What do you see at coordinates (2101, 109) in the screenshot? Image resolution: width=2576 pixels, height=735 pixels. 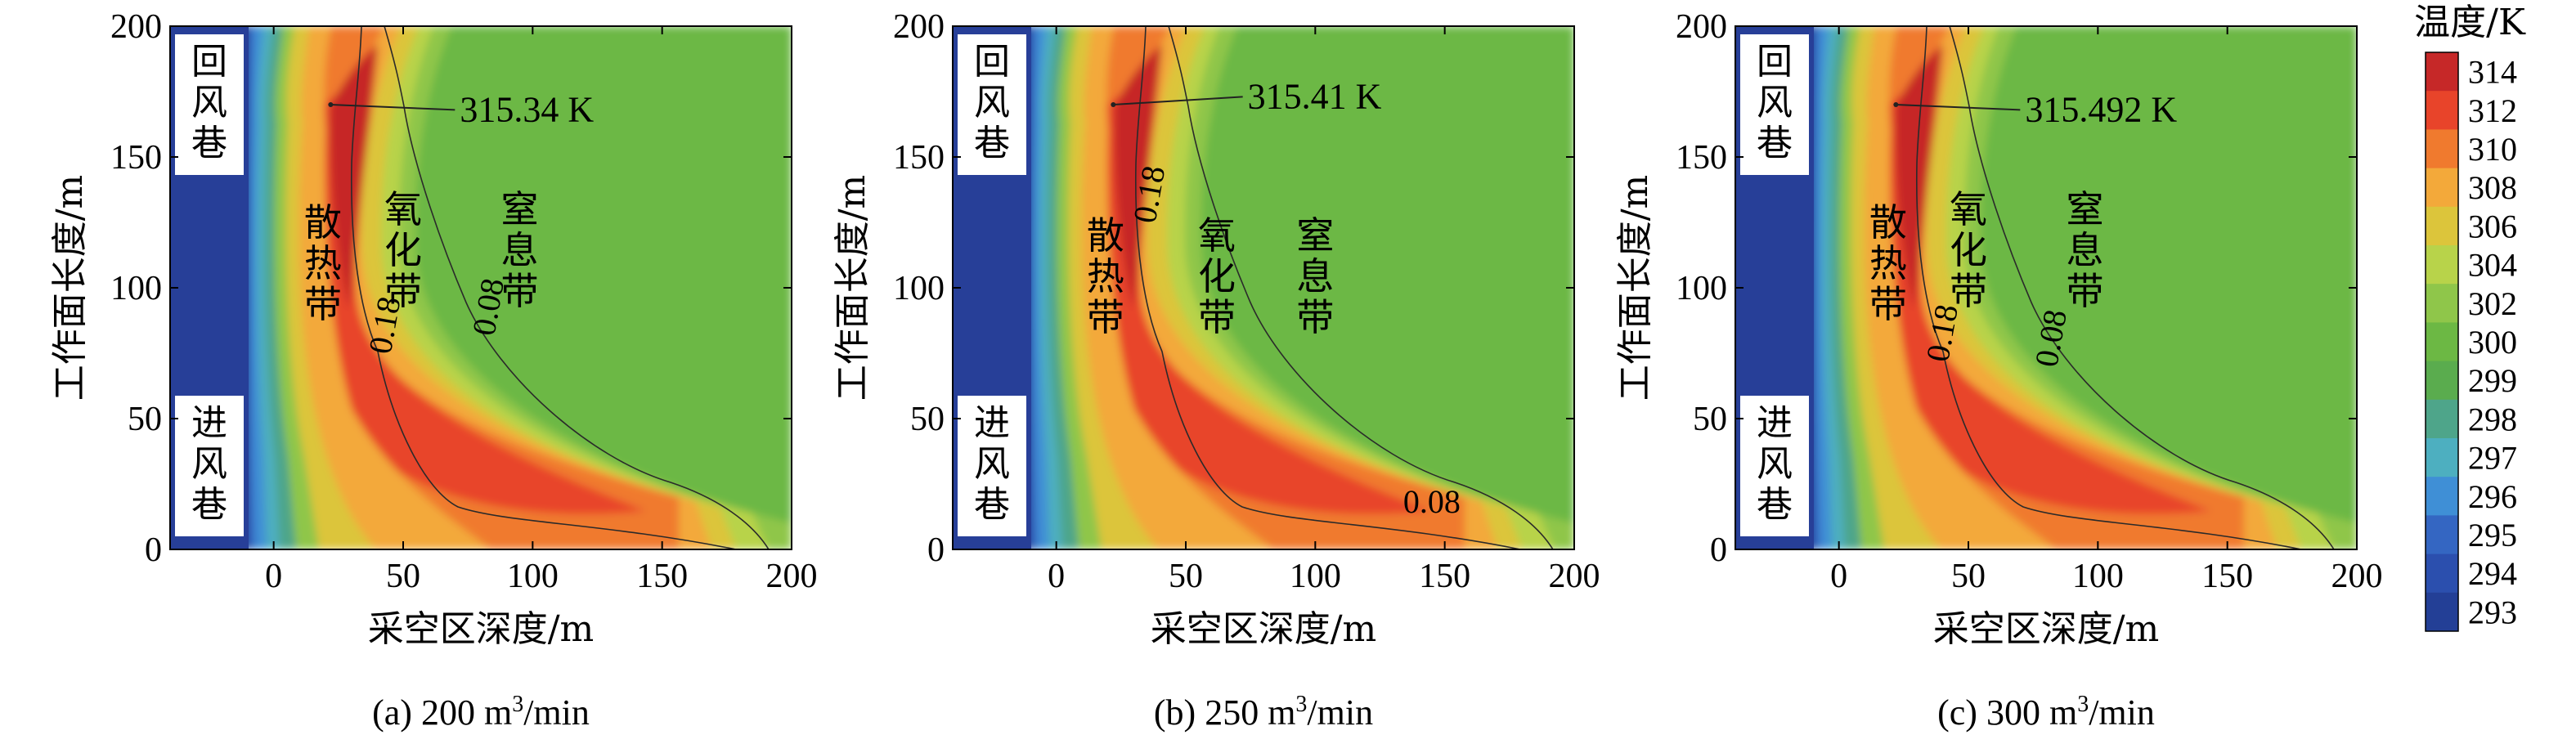 I see `max-temperature-label: 315.492 K` at bounding box center [2101, 109].